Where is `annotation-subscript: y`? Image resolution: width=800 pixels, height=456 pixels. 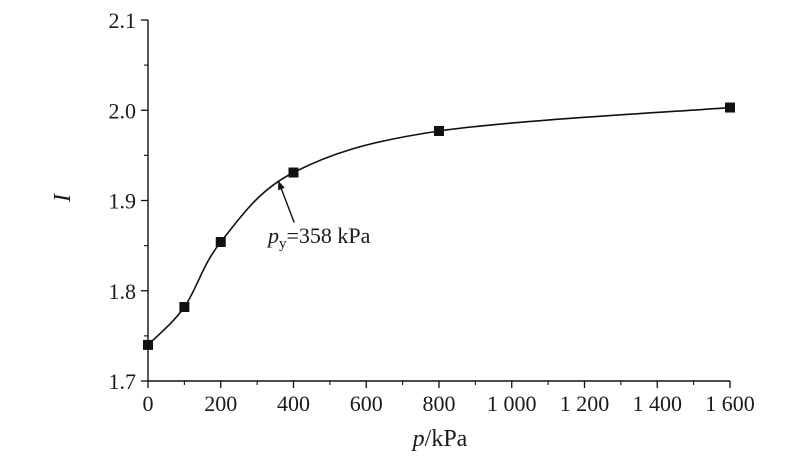 annotation-subscript: y is located at coordinates (283, 244).